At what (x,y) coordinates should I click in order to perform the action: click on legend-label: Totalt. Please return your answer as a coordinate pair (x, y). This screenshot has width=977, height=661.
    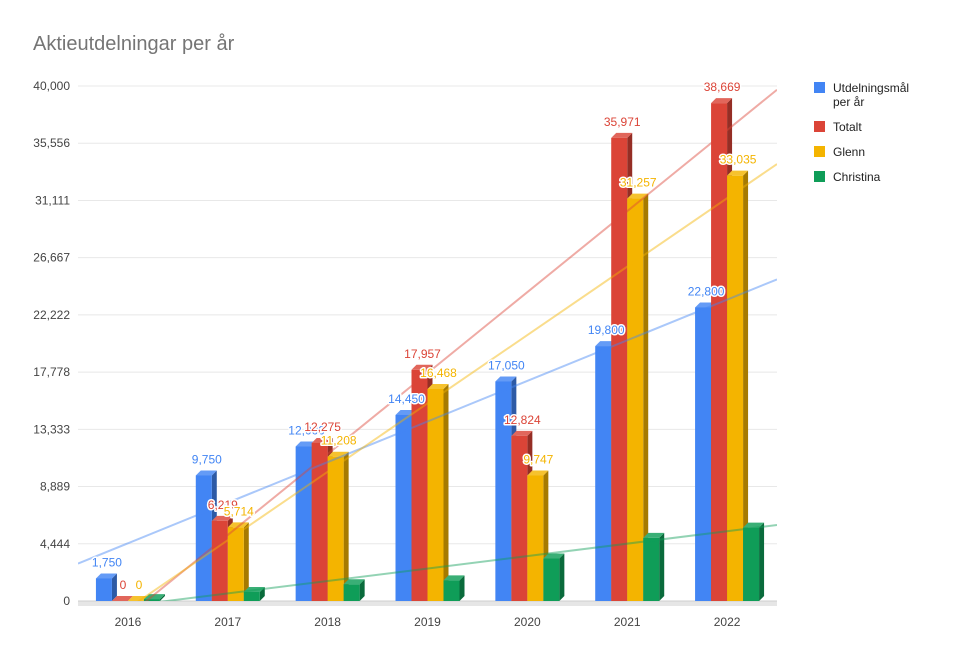
    Looking at the image, I should click on (847, 127).